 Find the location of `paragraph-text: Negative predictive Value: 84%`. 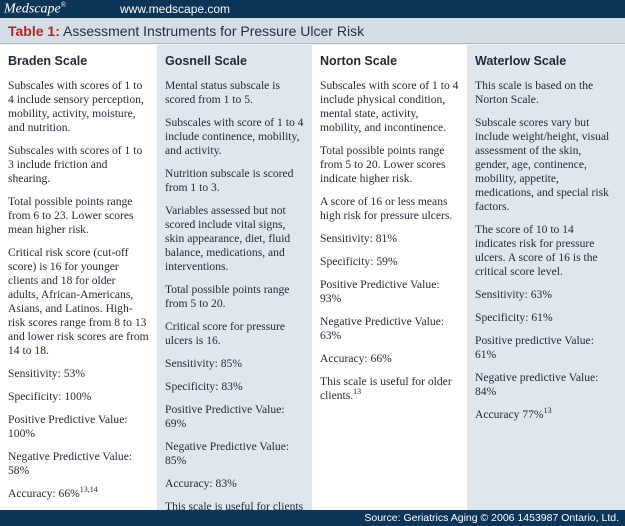

paragraph-text: Negative predictive Value: 84% is located at coordinates (537, 384).